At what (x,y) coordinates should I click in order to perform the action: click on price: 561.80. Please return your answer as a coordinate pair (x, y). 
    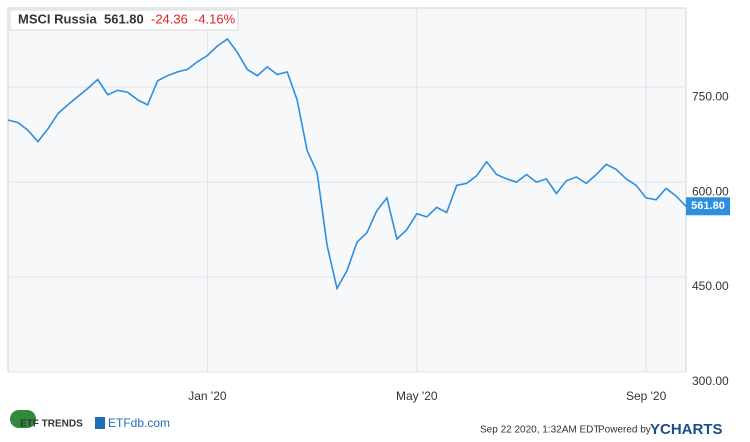
    Looking at the image, I should click on (124, 18).